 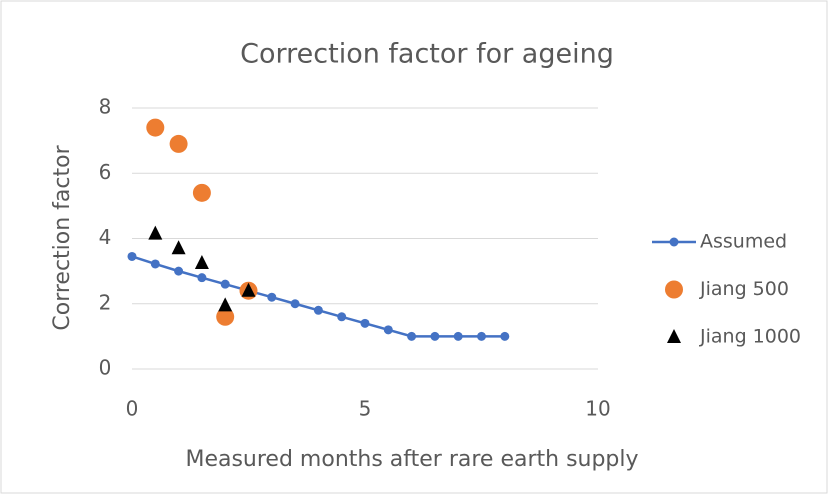 I want to click on y-tick-label: 8, so click(x=105, y=107).